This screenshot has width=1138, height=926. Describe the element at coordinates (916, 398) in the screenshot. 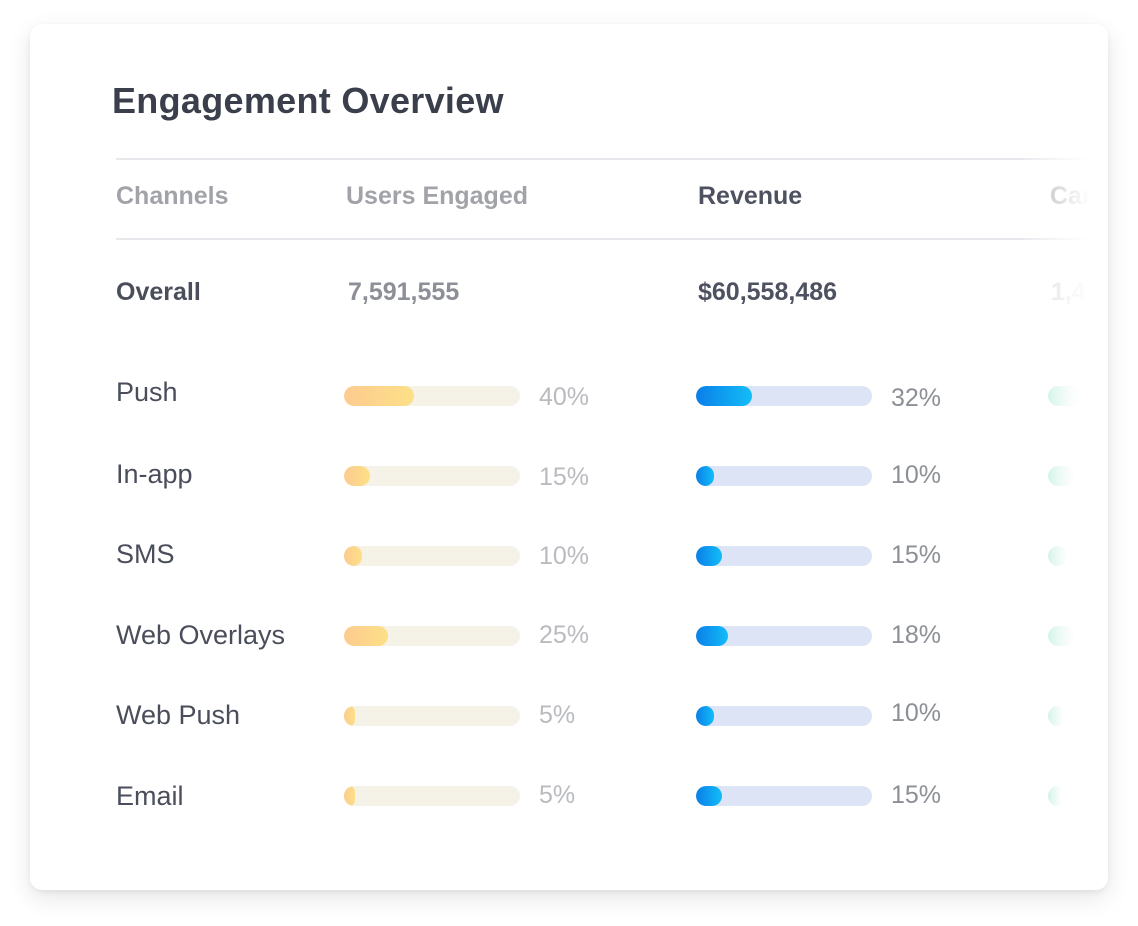

I see `revenue-percentage: 32%` at that location.